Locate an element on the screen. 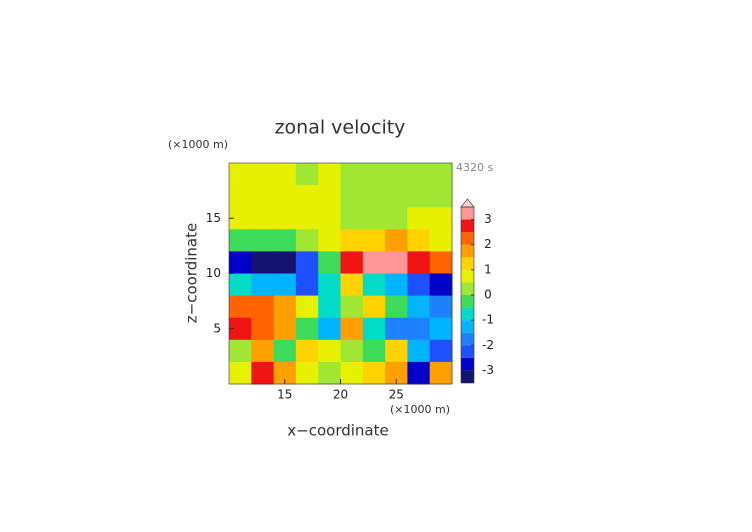  y-tick-label: 5 is located at coordinates (217, 328).